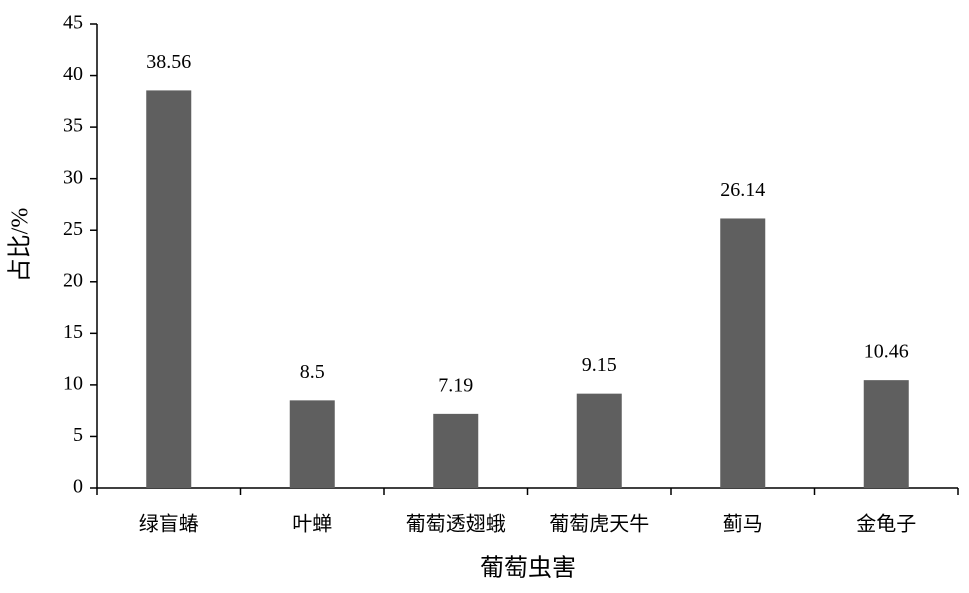 The image size is (969, 593). What do you see at coordinates (78, 435) in the screenshot?
I see `y-tick-label: 5` at bounding box center [78, 435].